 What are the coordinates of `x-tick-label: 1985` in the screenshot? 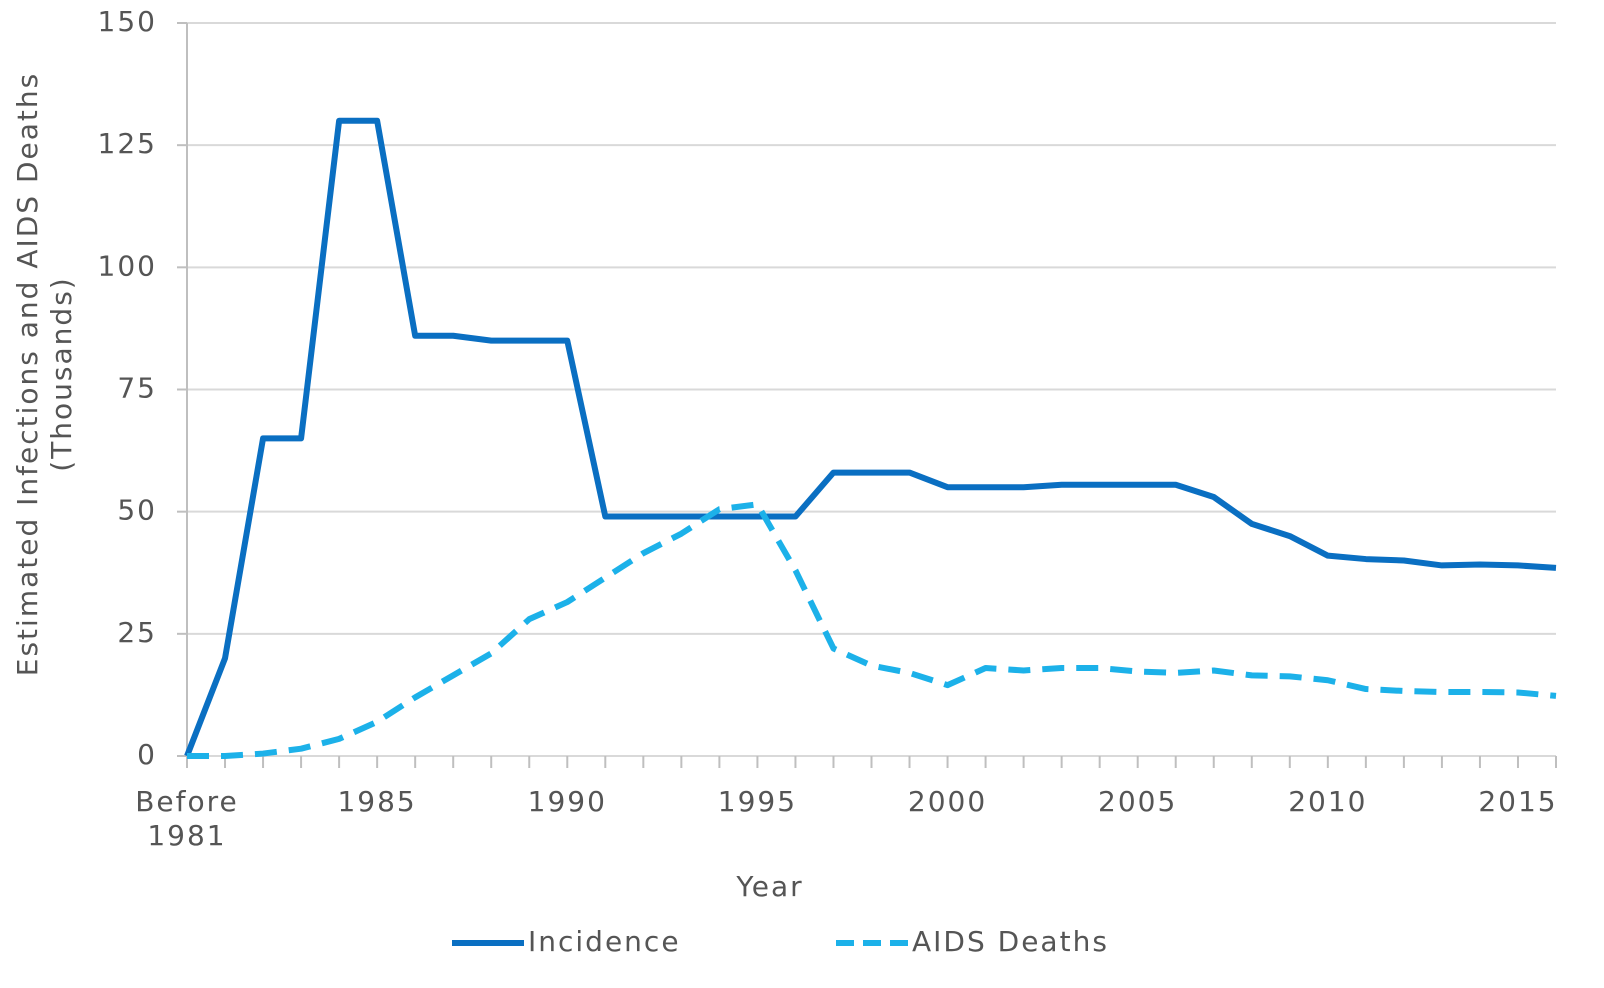 It's located at (377, 801).